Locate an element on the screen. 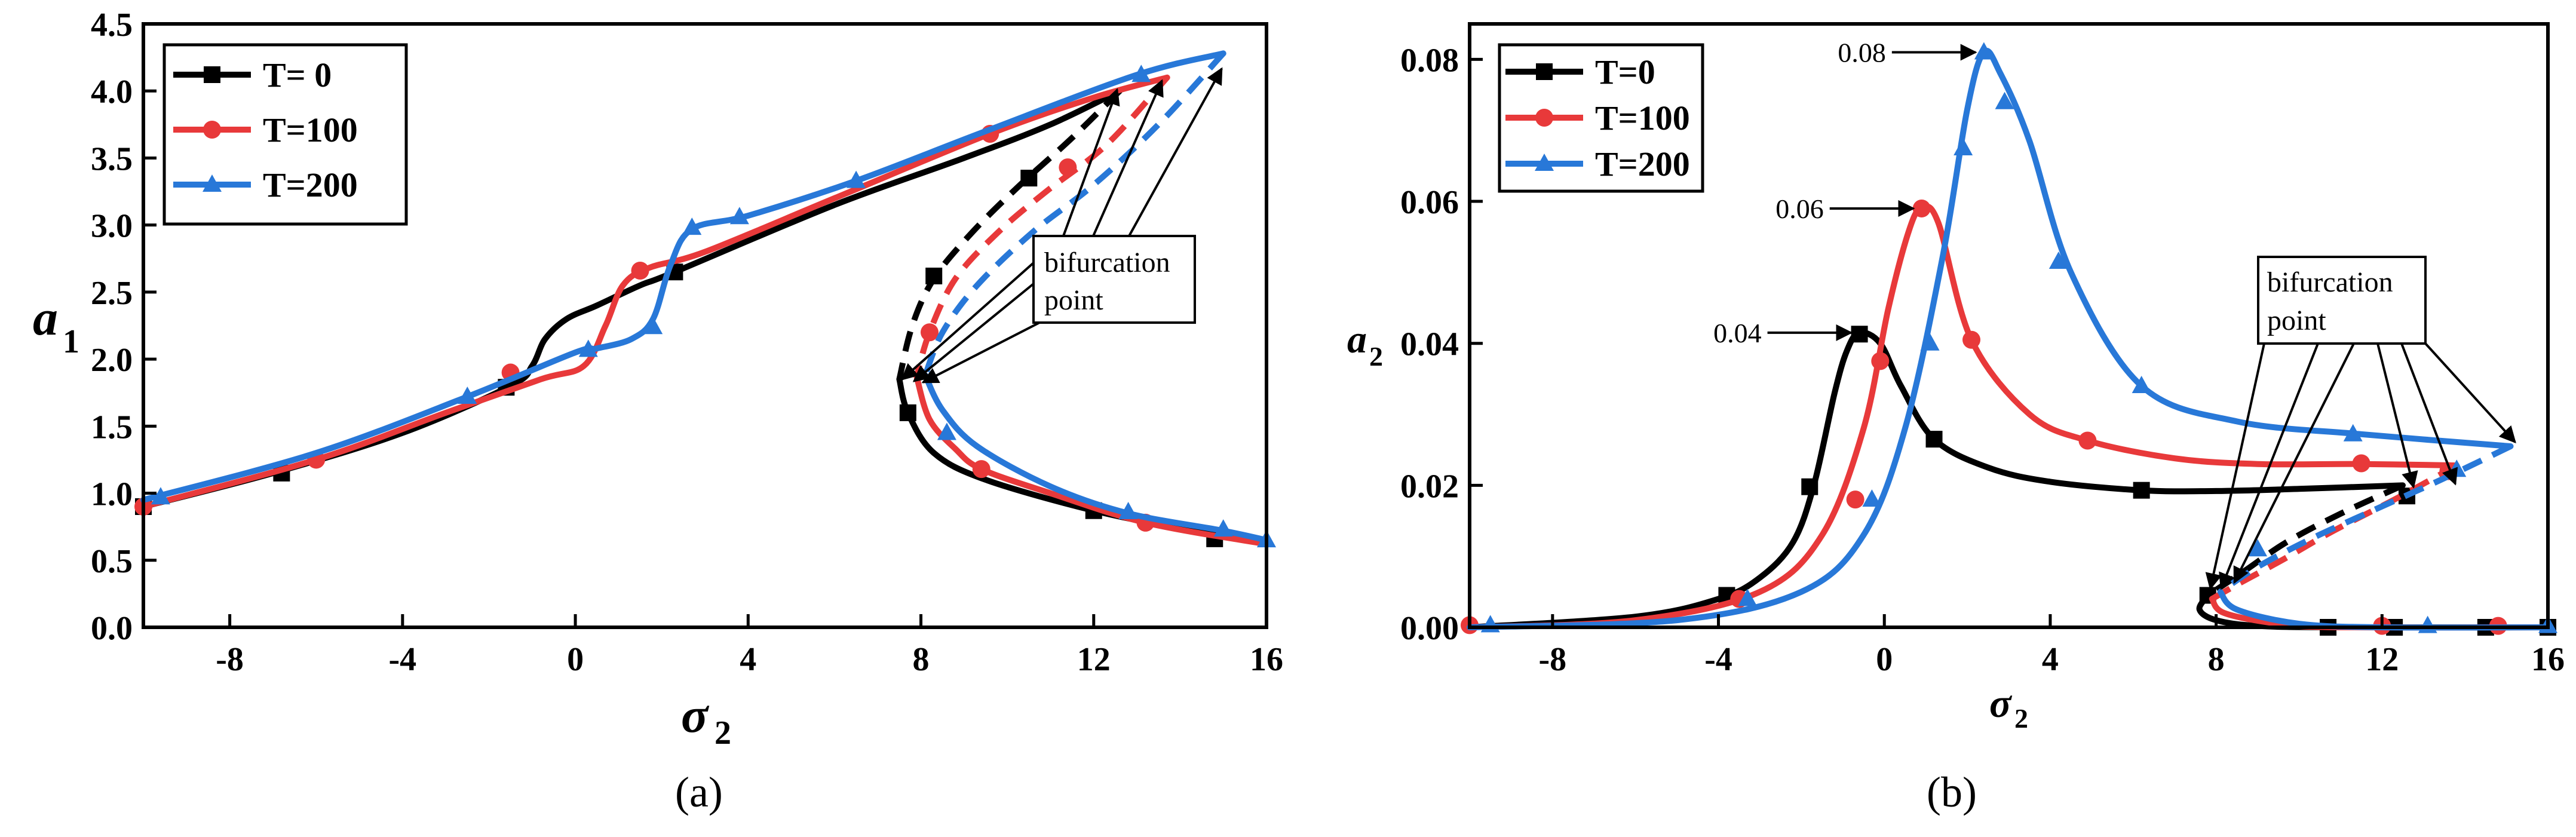 Image resolution: width=2576 pixels, height=837 pixels. bifurcation-text-line-2-b: point is located at coordinates (2296, 320).